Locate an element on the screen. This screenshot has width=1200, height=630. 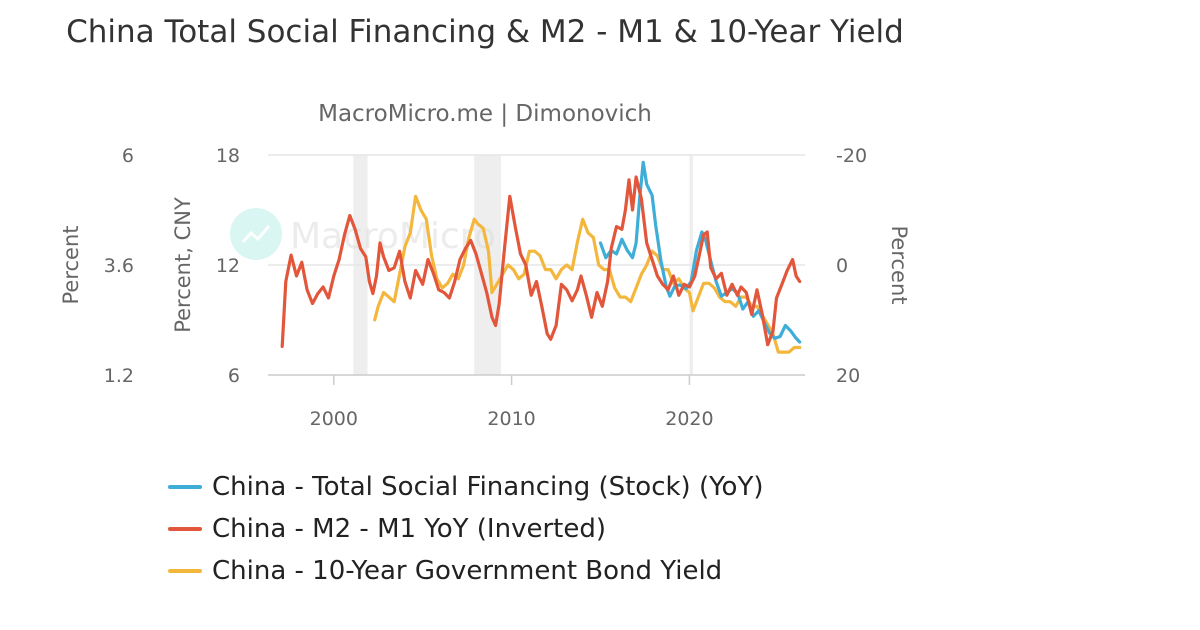
left-outer-tick-label: 6 is located at coordinates (128, 156).